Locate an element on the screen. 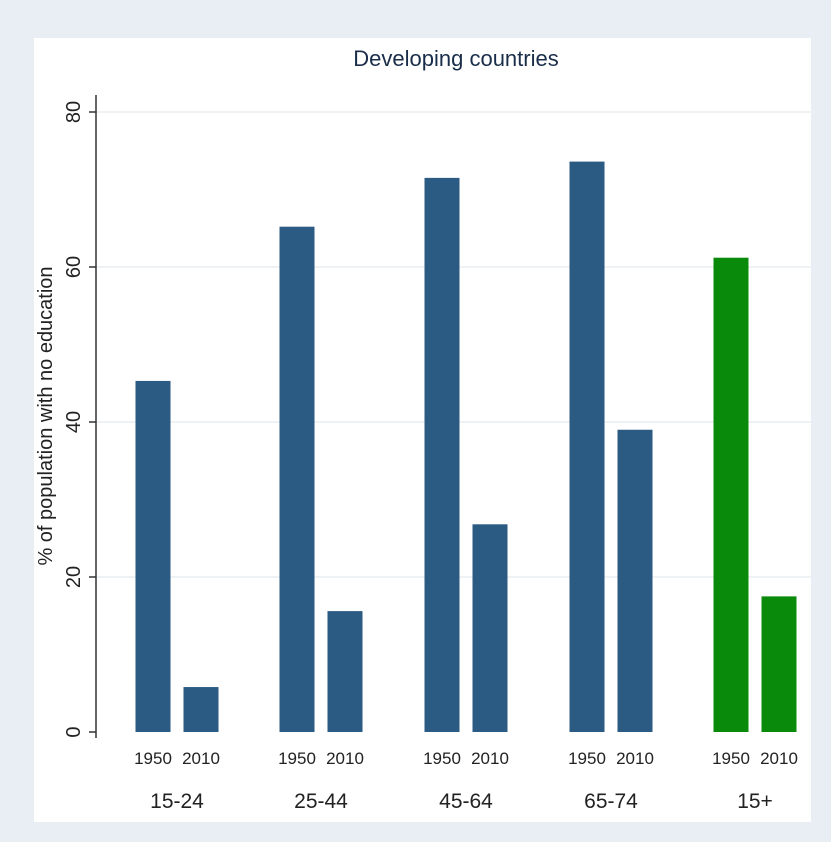 The width and height of the screenshot is (831, 842). group-label: 15+ is located at coordinates (755, 801).